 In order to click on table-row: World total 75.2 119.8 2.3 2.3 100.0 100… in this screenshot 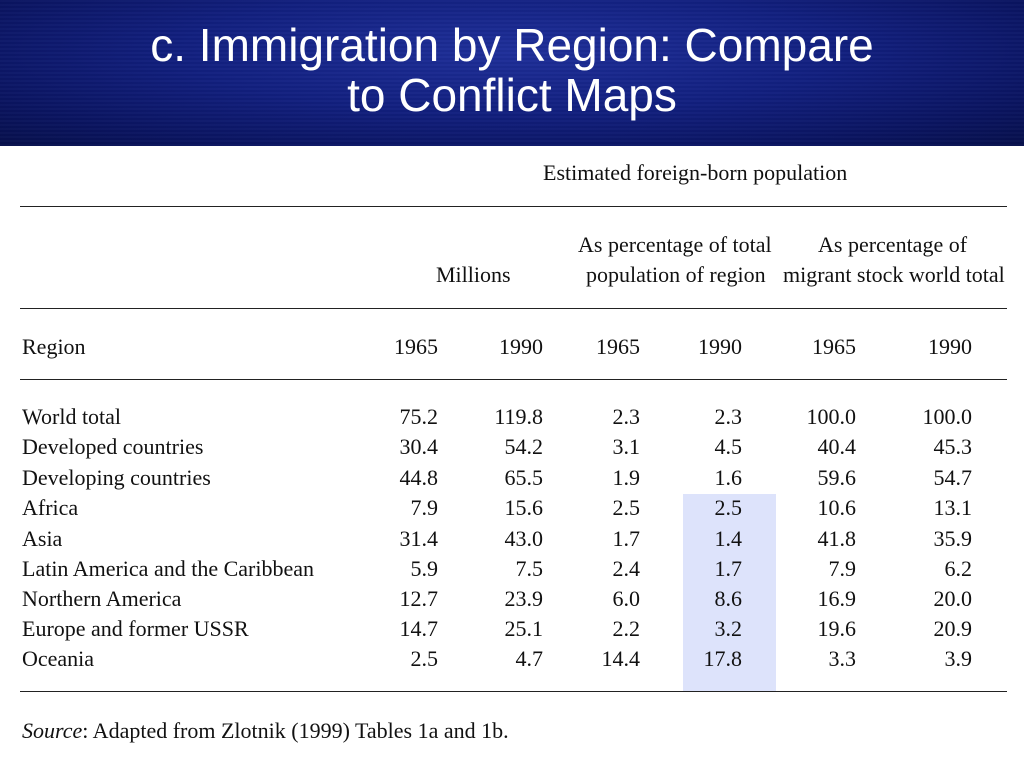, I will do `click(512, 417)`.